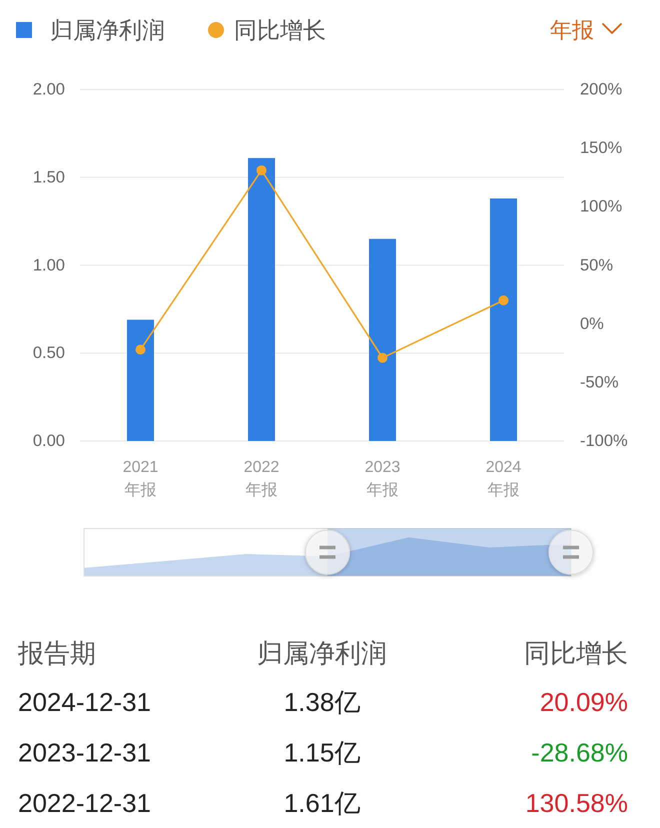 The width and height of the screenshot is (660, 828). I want to click on text: 年报, so click(572, 30).